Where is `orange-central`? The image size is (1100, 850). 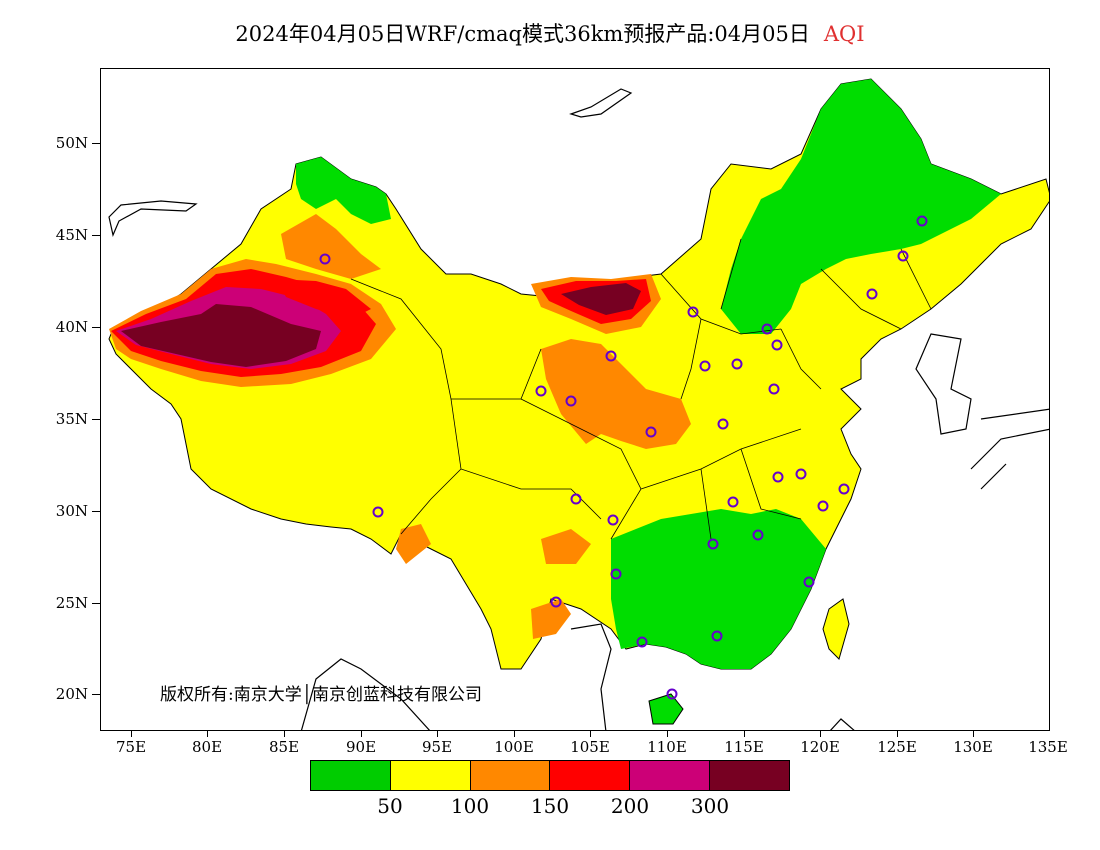
orange-central is located at coordinates (616, 394).